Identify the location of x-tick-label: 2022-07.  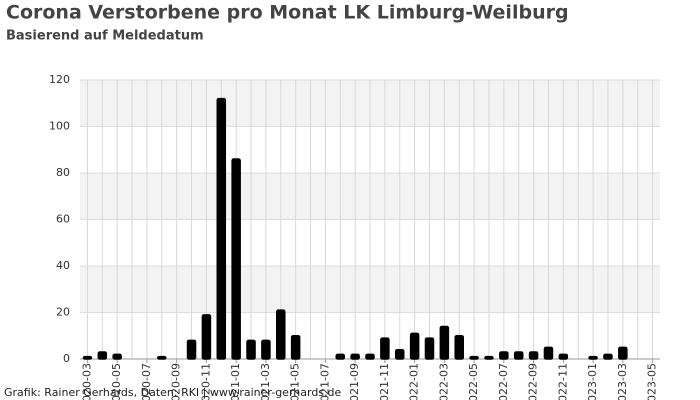
(503, 381).